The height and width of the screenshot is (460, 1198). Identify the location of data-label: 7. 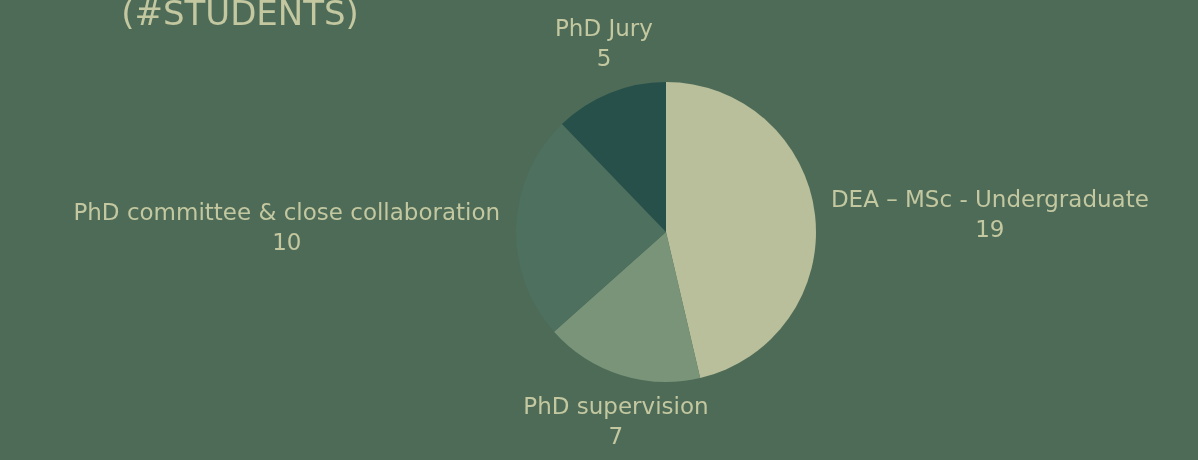
(616, 436).